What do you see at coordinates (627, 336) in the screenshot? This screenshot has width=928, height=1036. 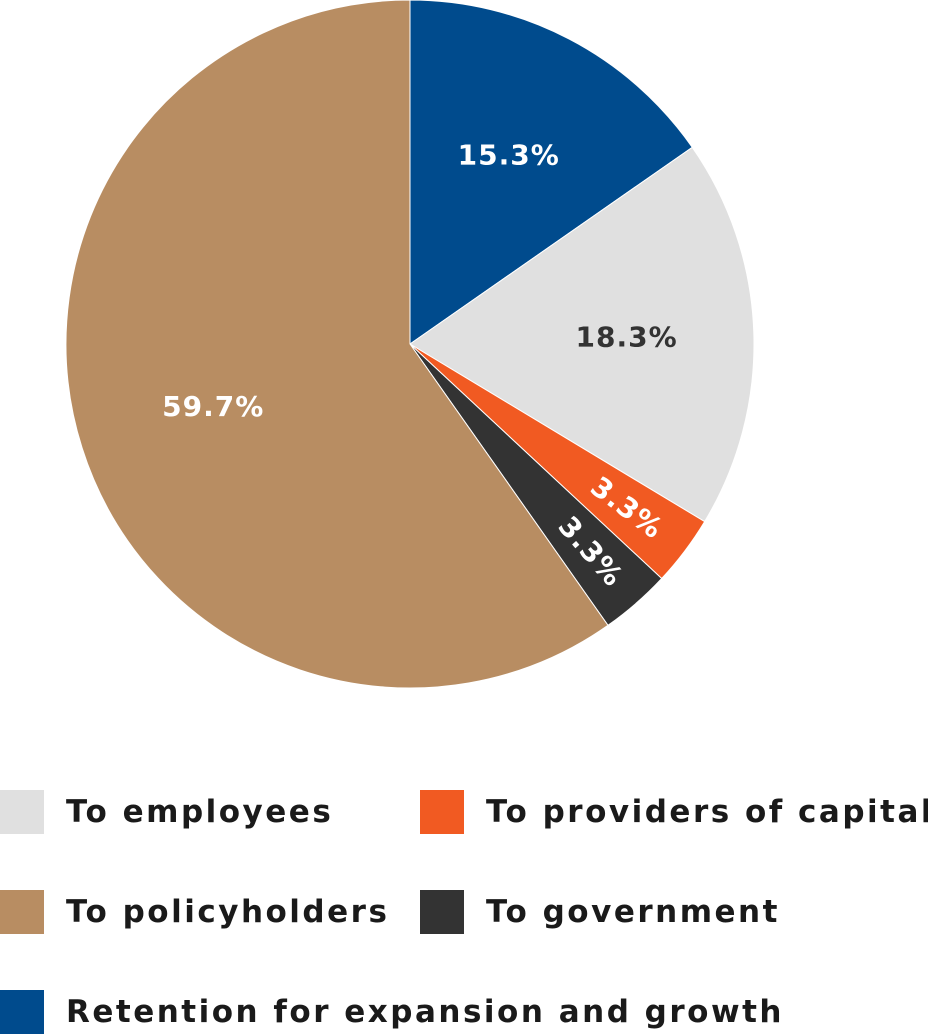 I see `pie-label-to-employees: 18.3%` at bounding box center [627, 336].